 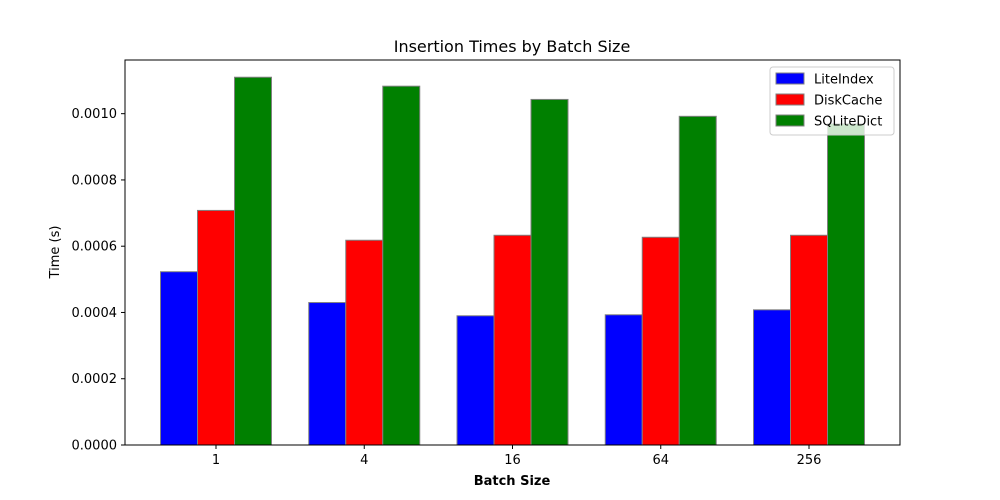 What do you see at coordinates (512, 460) in the screenshot?
I see `x-tick-label: 16` at bounding box center [512, 460].